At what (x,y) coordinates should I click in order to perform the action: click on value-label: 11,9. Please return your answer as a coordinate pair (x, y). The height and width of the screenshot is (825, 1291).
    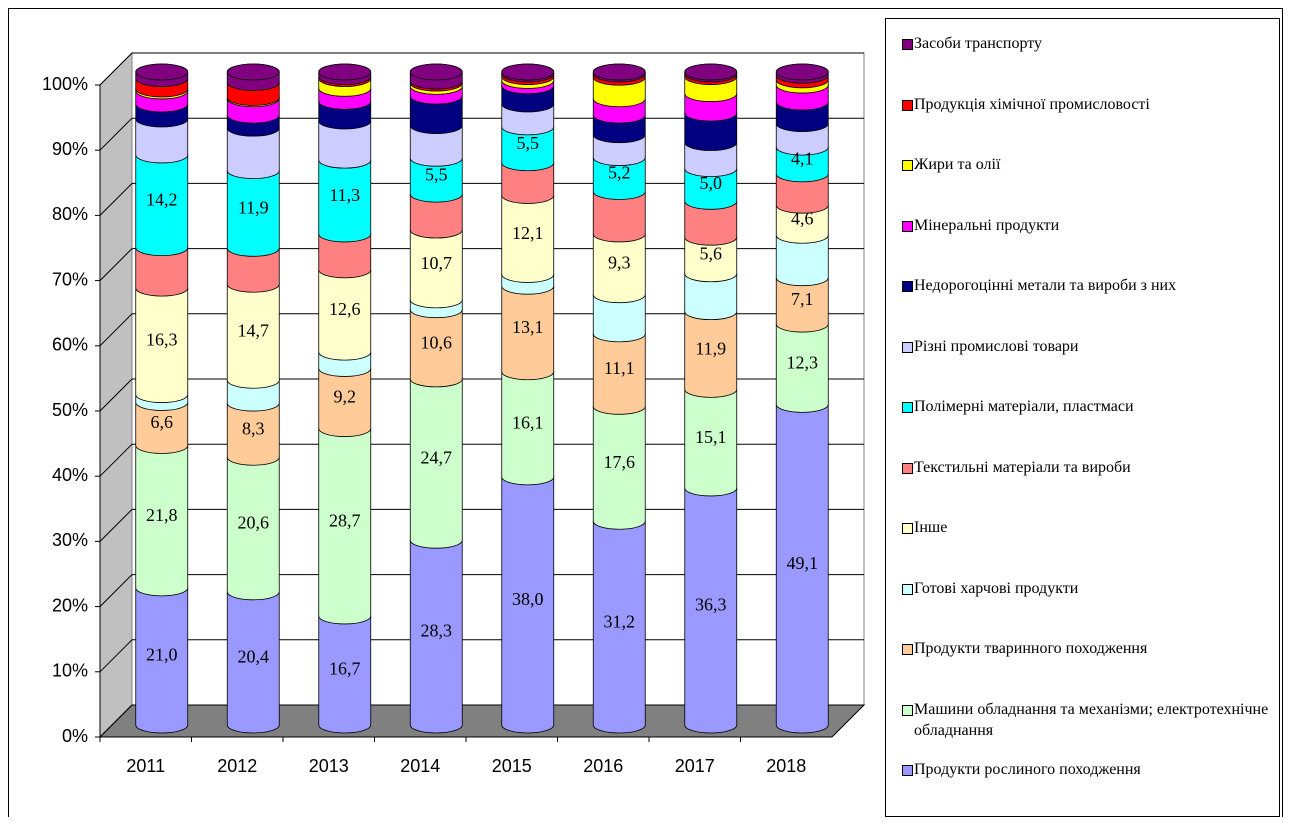
    Looking at the image, I should click on (253, 208).